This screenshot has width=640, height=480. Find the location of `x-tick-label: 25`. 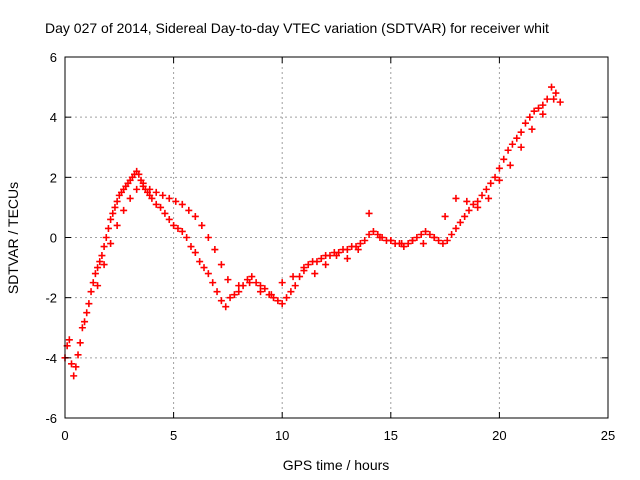

x-tick-label: 25 is located at coordinates (608, 435).